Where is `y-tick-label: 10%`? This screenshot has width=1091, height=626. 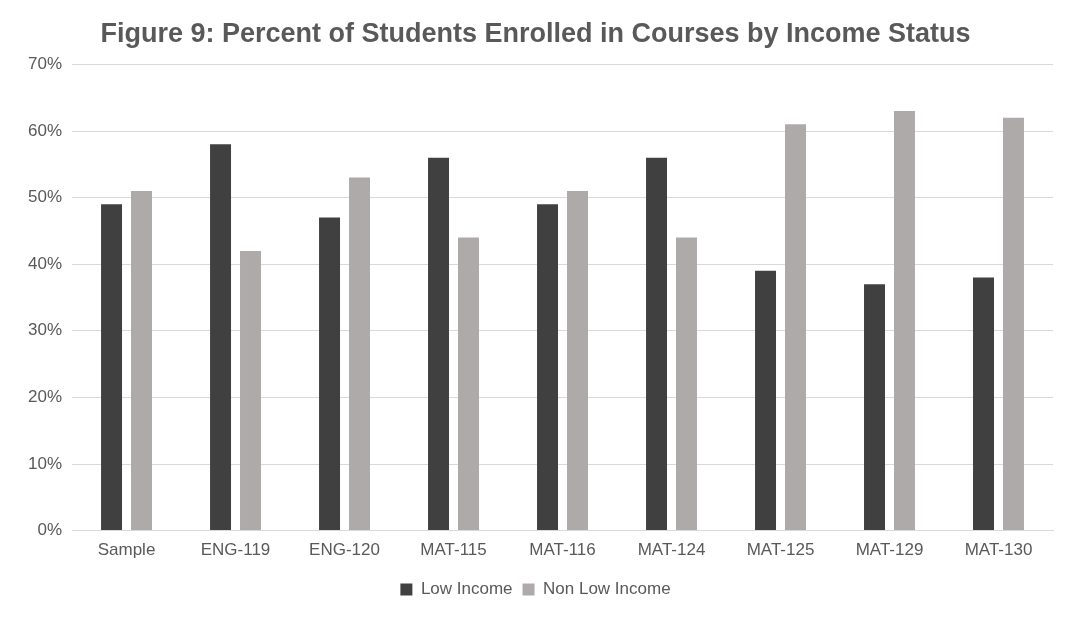 y-tick-label: 10% is located at coordinates (45, 463).